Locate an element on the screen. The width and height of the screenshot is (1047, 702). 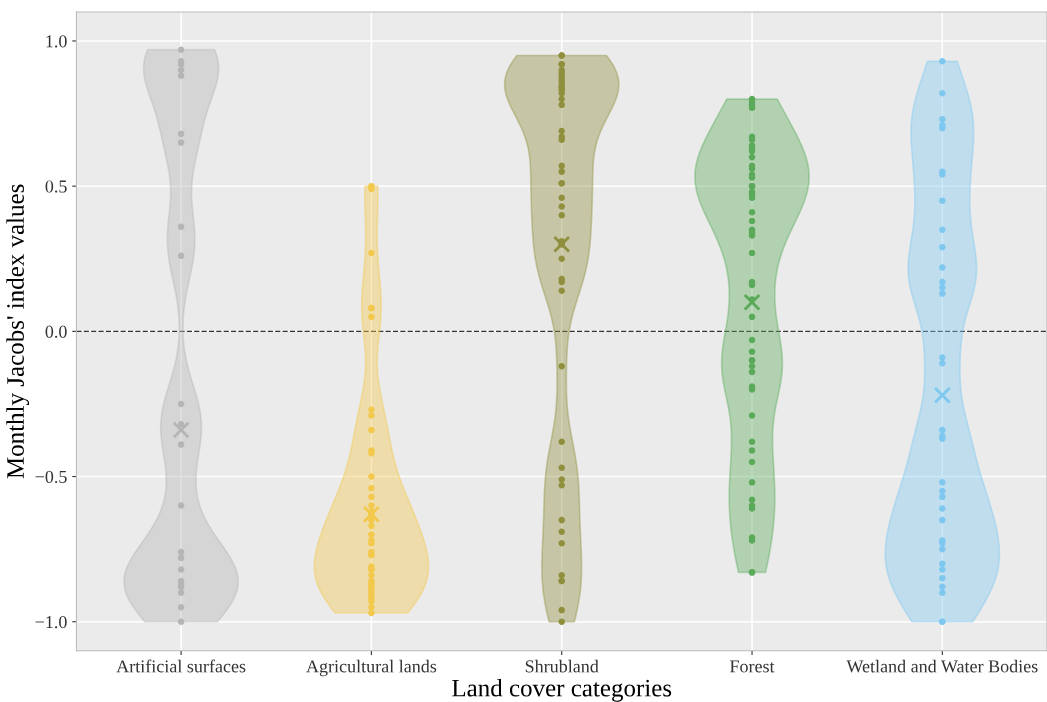
y-tick-label: −0.5 is located at coordinates (51, 477).